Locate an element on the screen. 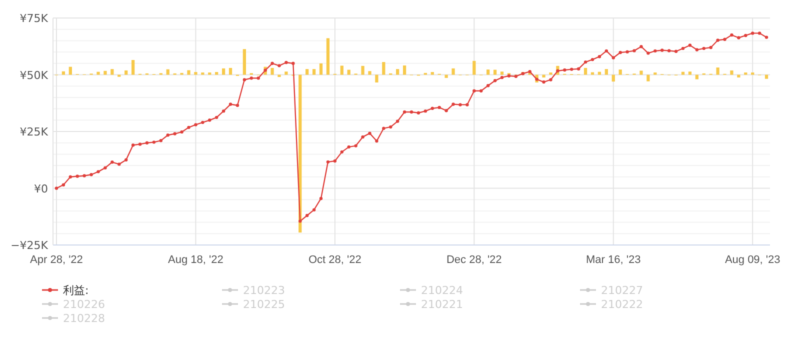 Image resolution: width=788 pixels, height=346 pixels. x-tick-label: Aug 09, '23 is located at coordinates (752, 260).